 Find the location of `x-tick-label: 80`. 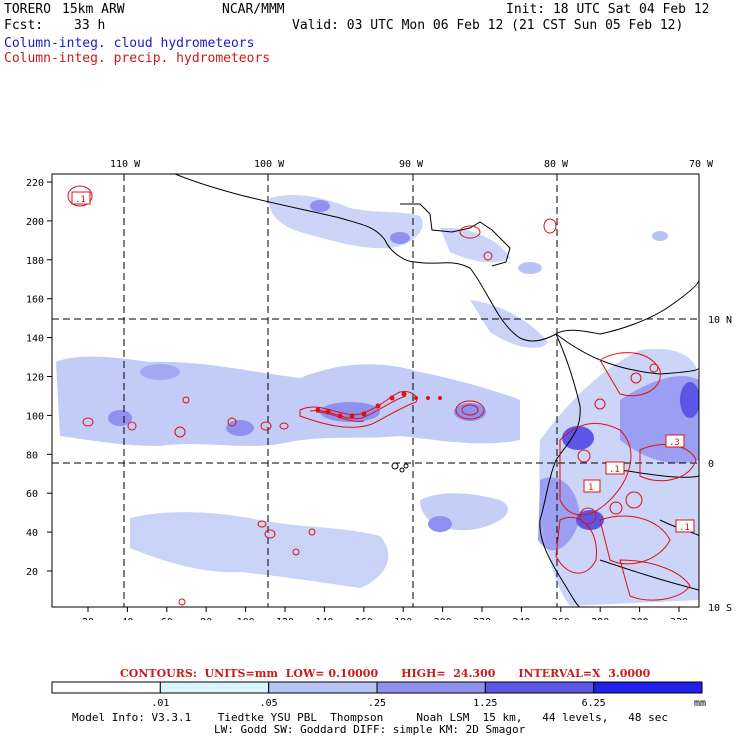

x-tick-label: 80 is located at coordinates (206, 618).